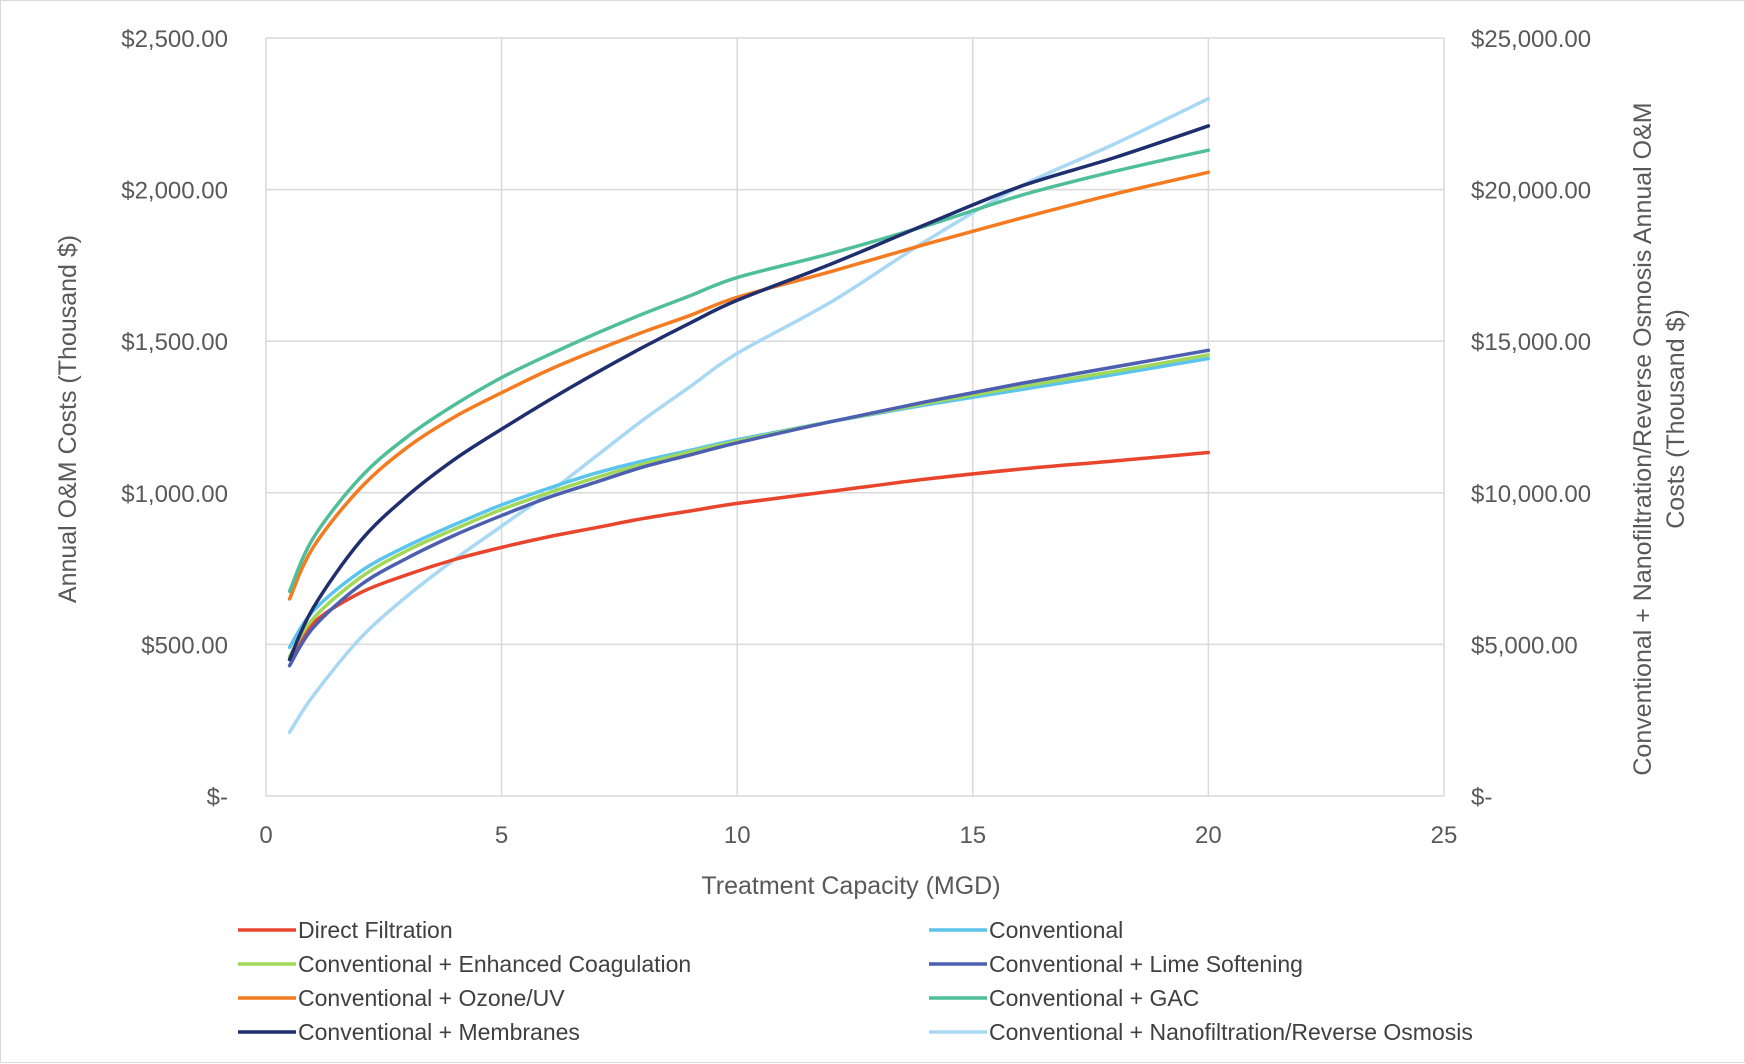  Describe the element at coordinates (972, 835) in the screenshot. I see `x-tick-label: 15` at that location.